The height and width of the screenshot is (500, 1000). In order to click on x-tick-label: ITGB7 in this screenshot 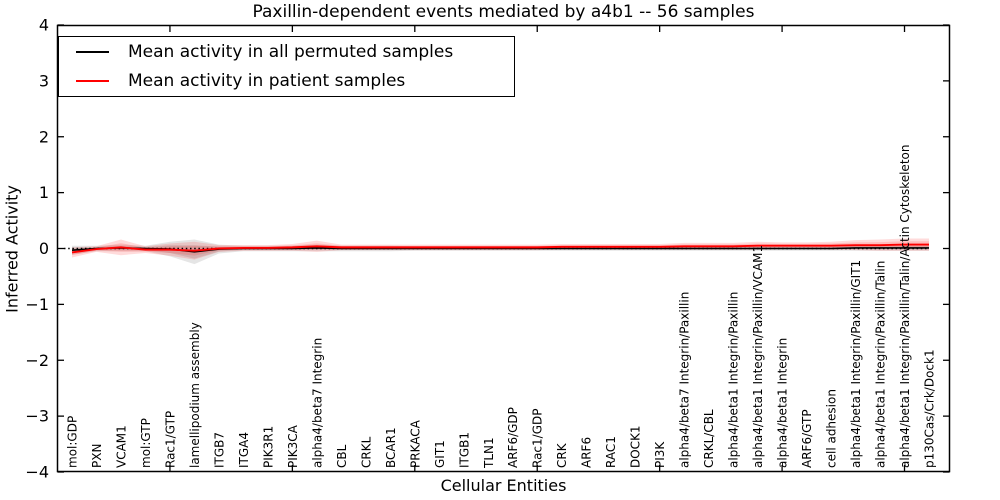, I will do `click(219, 450)`.